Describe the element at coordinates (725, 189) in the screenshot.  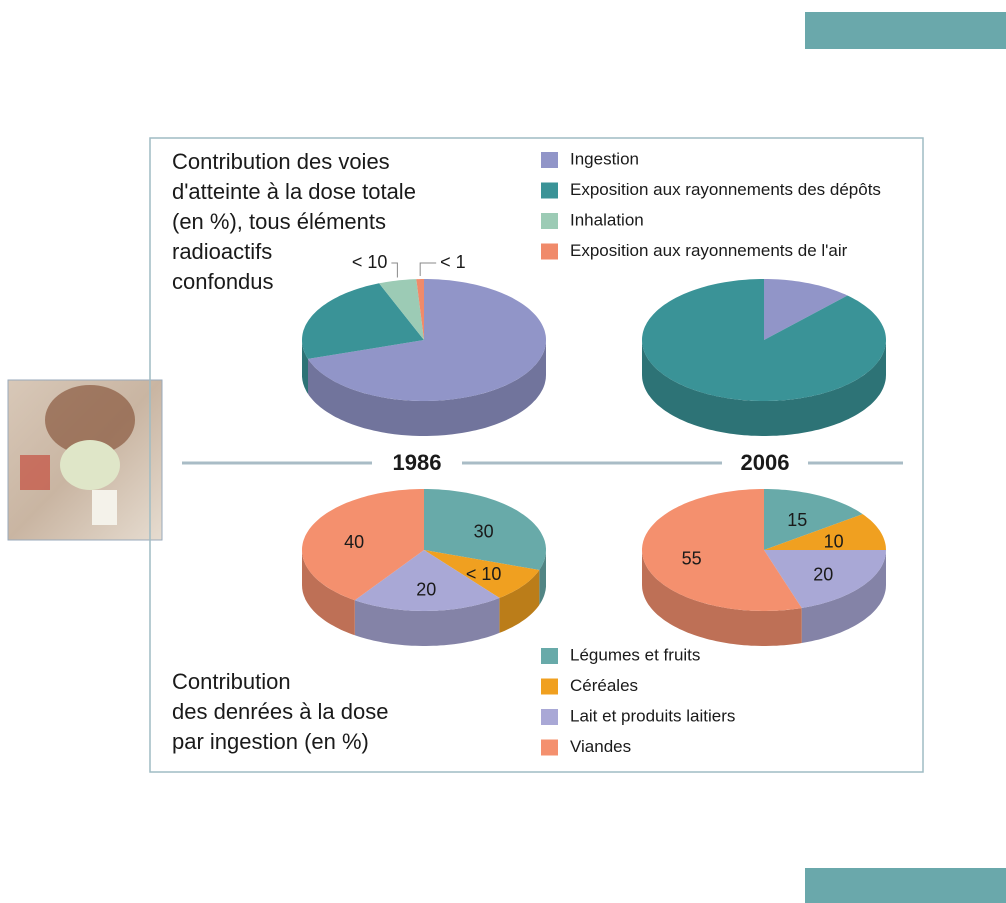
I see `legend-label: Exposition aux rayonnements des dépôts` at that location.